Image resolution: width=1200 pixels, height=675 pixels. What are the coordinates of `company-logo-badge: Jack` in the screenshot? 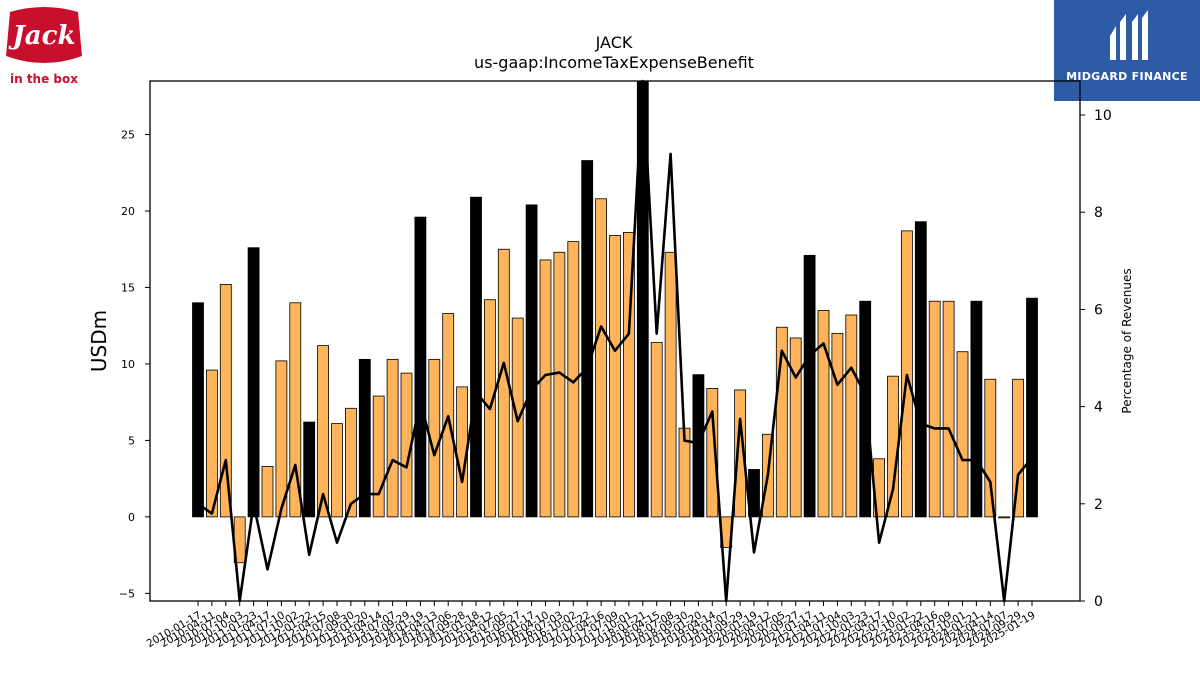 It's located at (44, 35).